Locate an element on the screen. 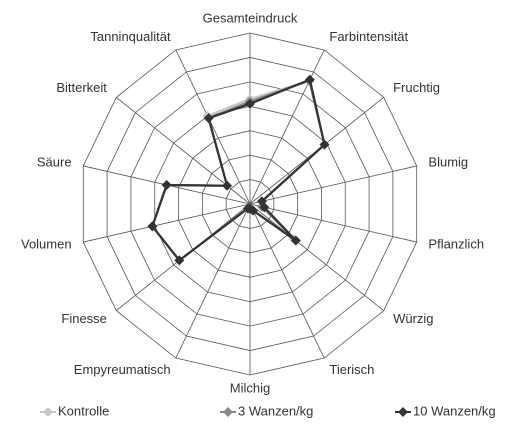 The width and height of the screenshot is (527, 425). axis-label: Volumen is located at coordinates (46, 244).